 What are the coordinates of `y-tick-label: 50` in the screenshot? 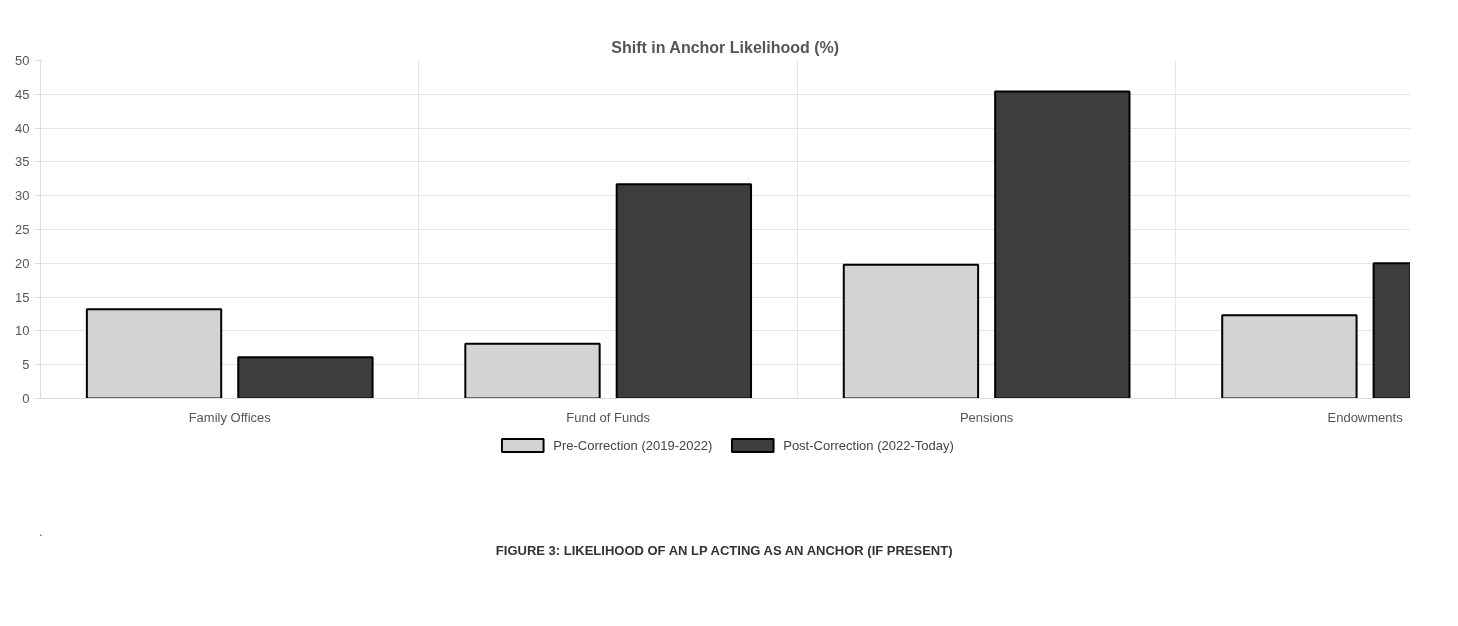 It's located at (22, 60).